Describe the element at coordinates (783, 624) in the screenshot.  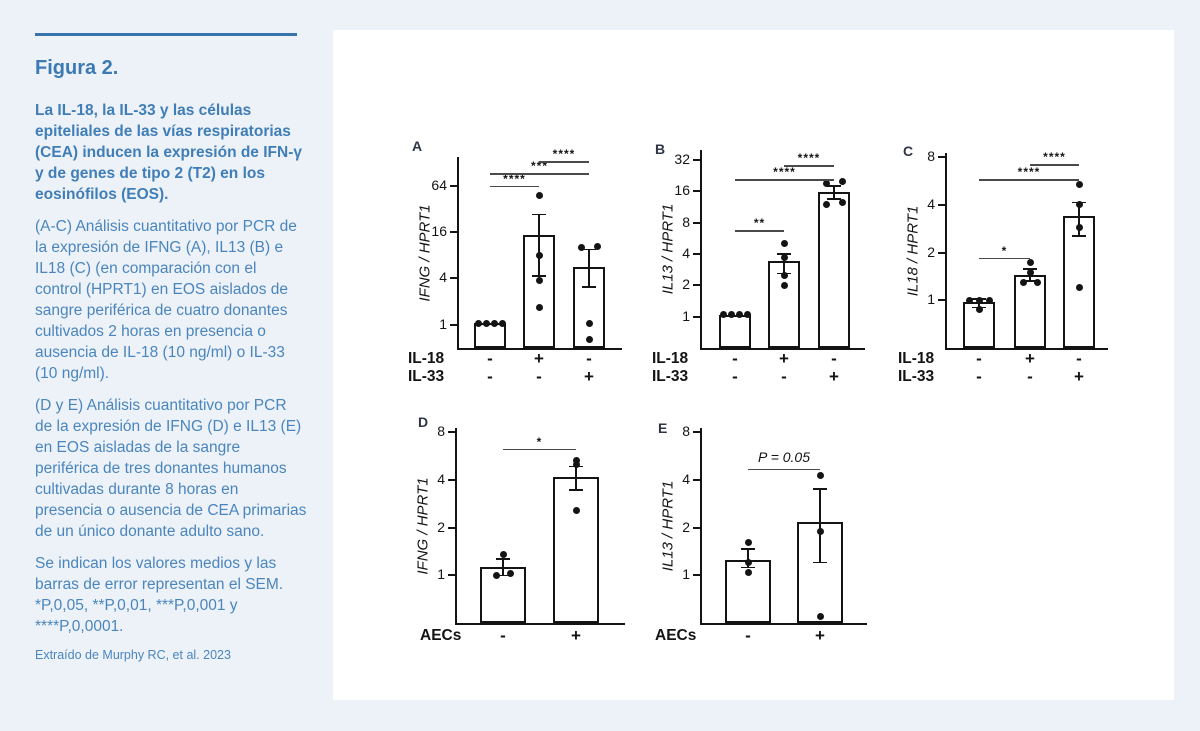
I see `panel-E-x-axis` at that location.